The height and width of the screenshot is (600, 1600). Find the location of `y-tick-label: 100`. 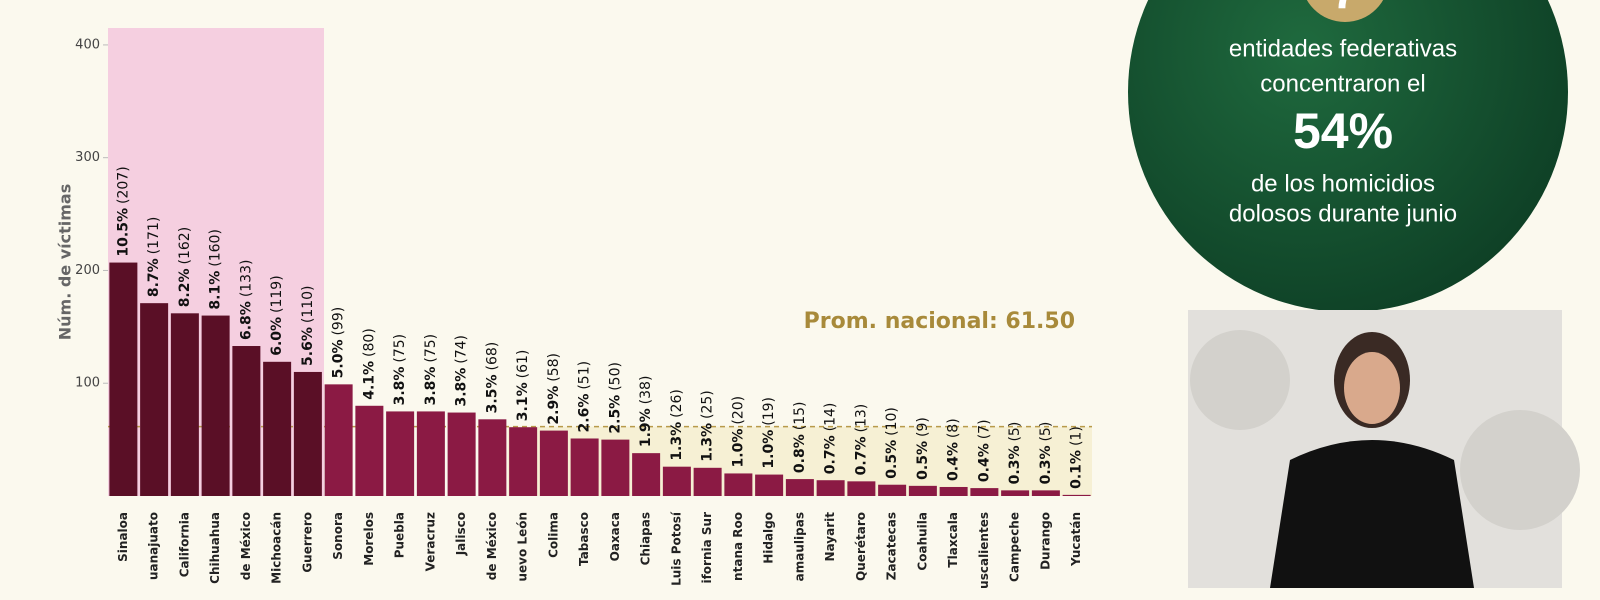

y-tick-label: 100 is located at coordinates (87, 383).